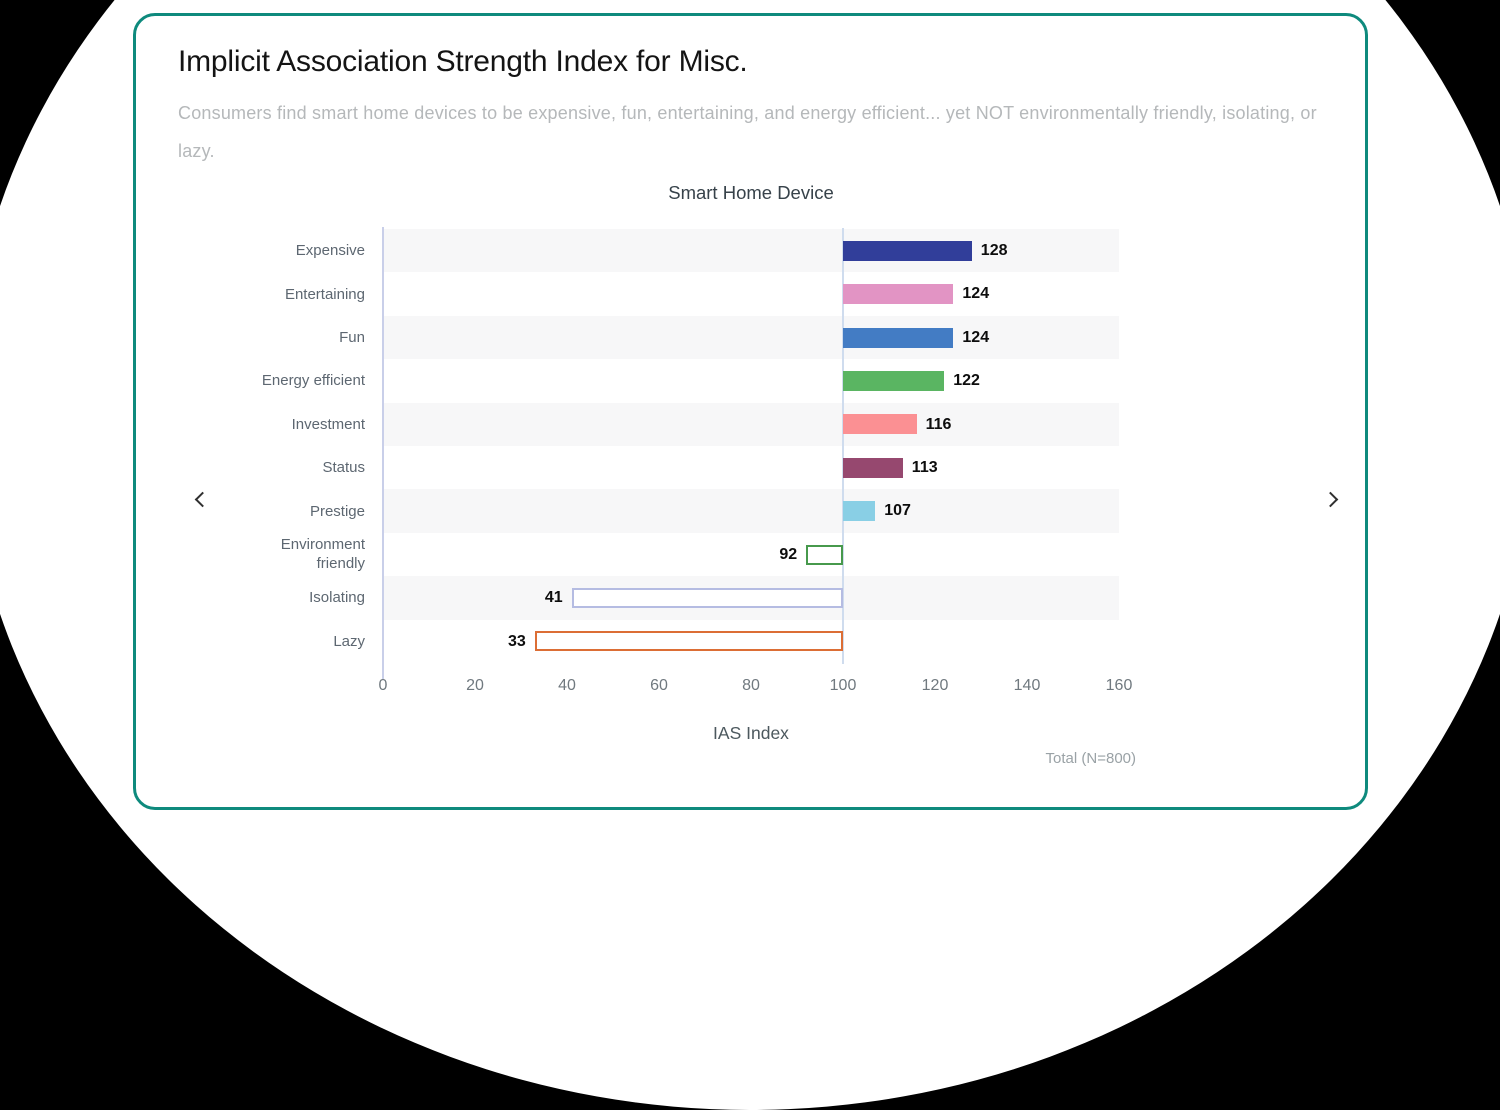 The height and width of the screenshot is (1110, 1500). What do you see at coordinates (751, 424) in the screenshot?
I see `row-band-investment` at bounding box center [751, 424].